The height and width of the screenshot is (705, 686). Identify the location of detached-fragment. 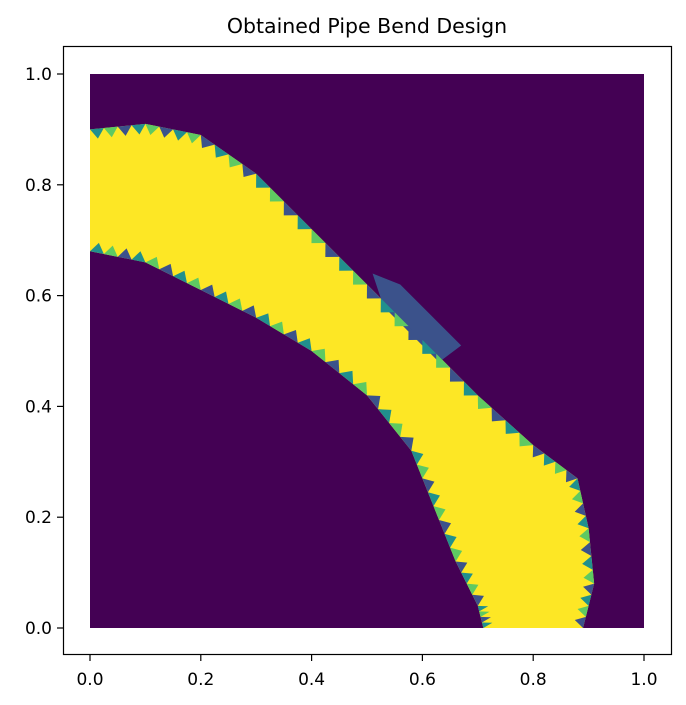
(417, 318).